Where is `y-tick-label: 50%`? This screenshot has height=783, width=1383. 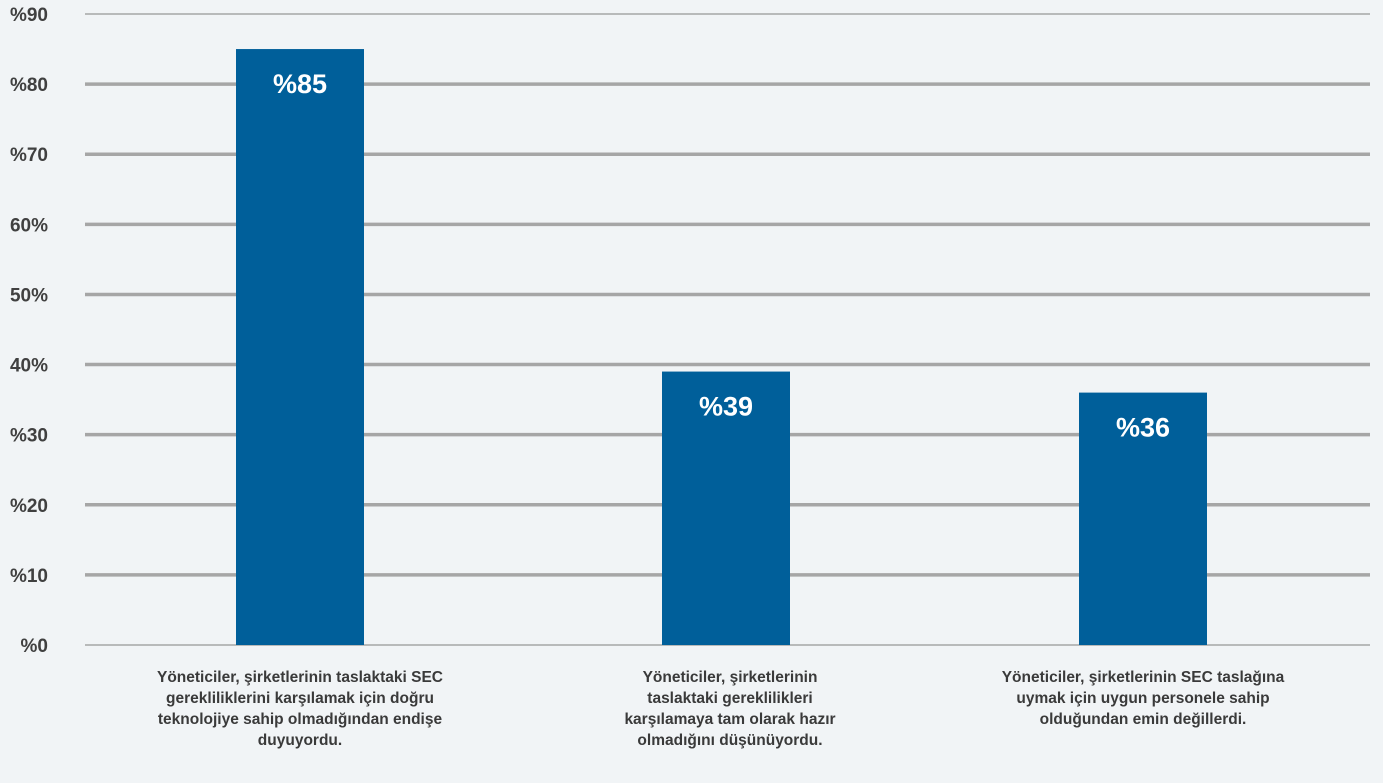
y-tick-label: 50% is located at coordinates (29, 295).